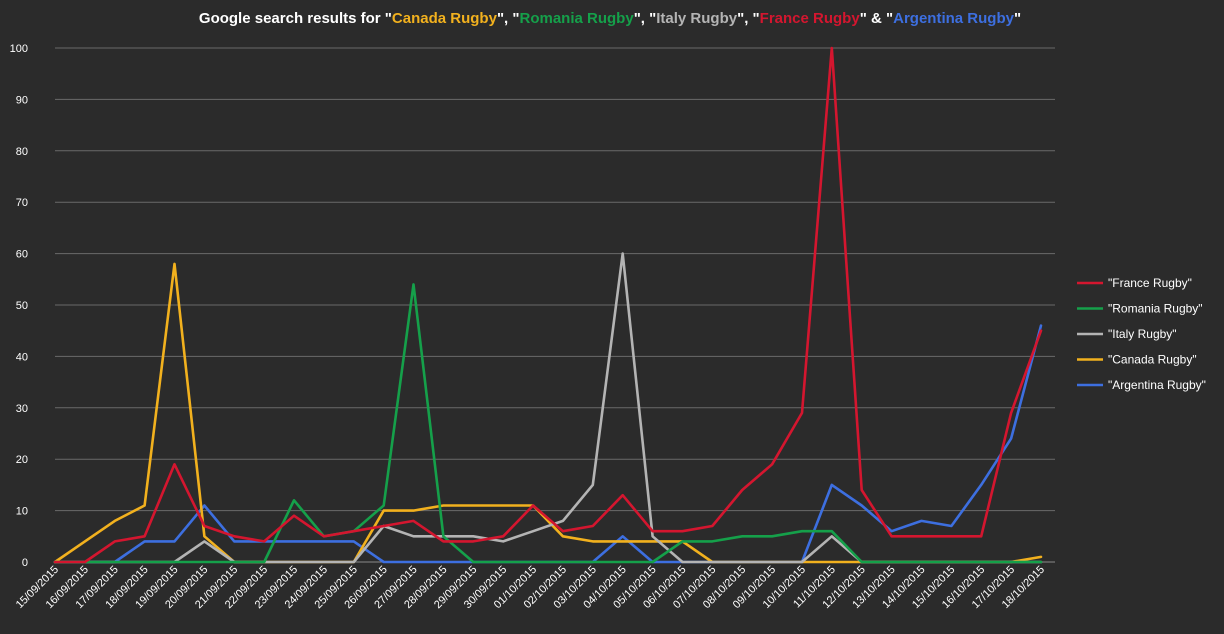 This screenshot has height=634, width=1224. Describe the element at coordinates (953, 18) in the screenshot. I see `title-part: Argentina Rugby` at that location.